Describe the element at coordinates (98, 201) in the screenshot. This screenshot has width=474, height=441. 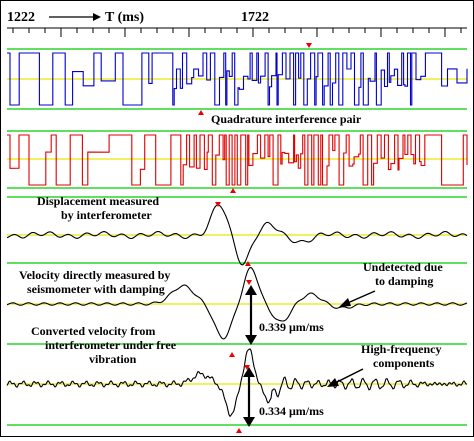
I see `label-displacement-1: Displacement measured` at that location.